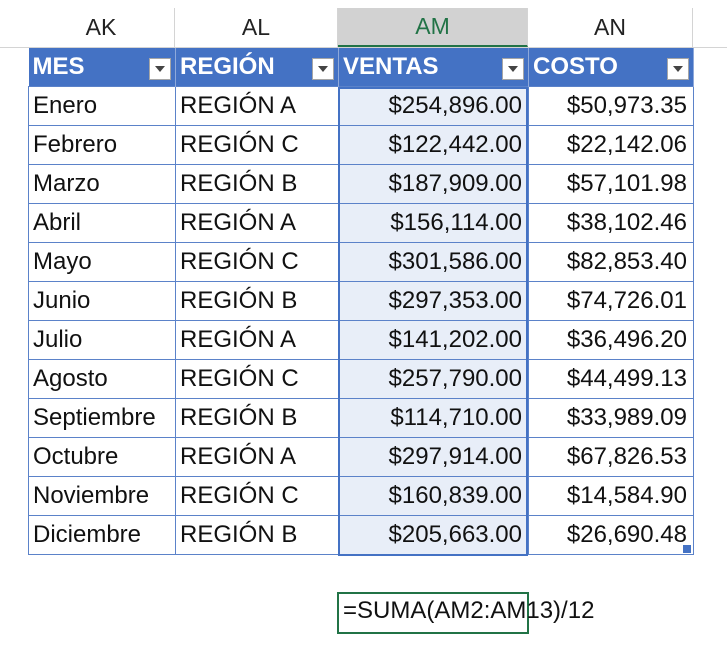  I want to click on table-row: Febrero REGIÓN C $122,442.00 $22,142.06, so click(361, 144).